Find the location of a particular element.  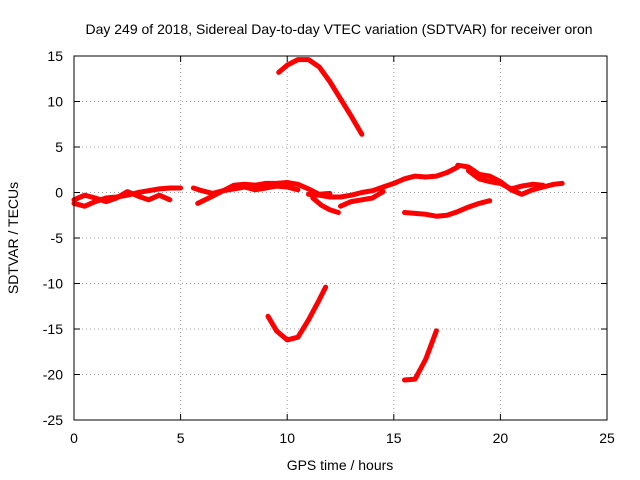

x-tick-label: 5 is located at coordinates (181, 438).